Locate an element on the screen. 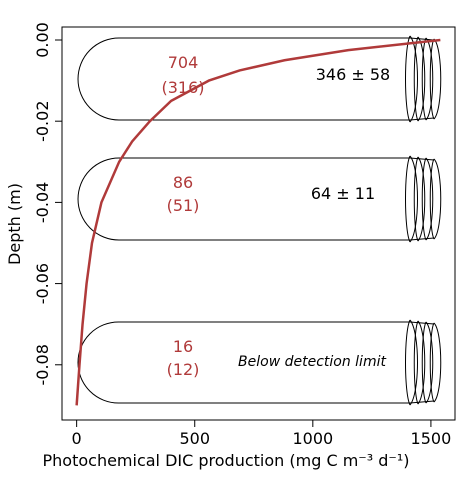  annotation: (316) is located at coordinates (182, 87).